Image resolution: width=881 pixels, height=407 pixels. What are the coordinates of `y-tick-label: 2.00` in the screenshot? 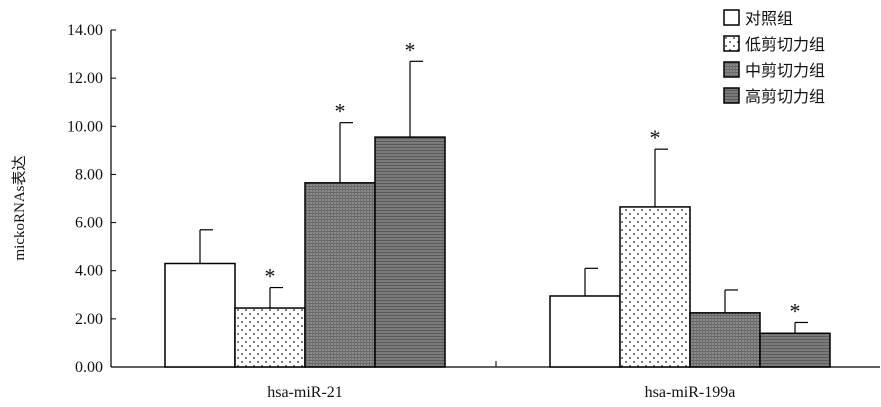 It's located at (89, 319).